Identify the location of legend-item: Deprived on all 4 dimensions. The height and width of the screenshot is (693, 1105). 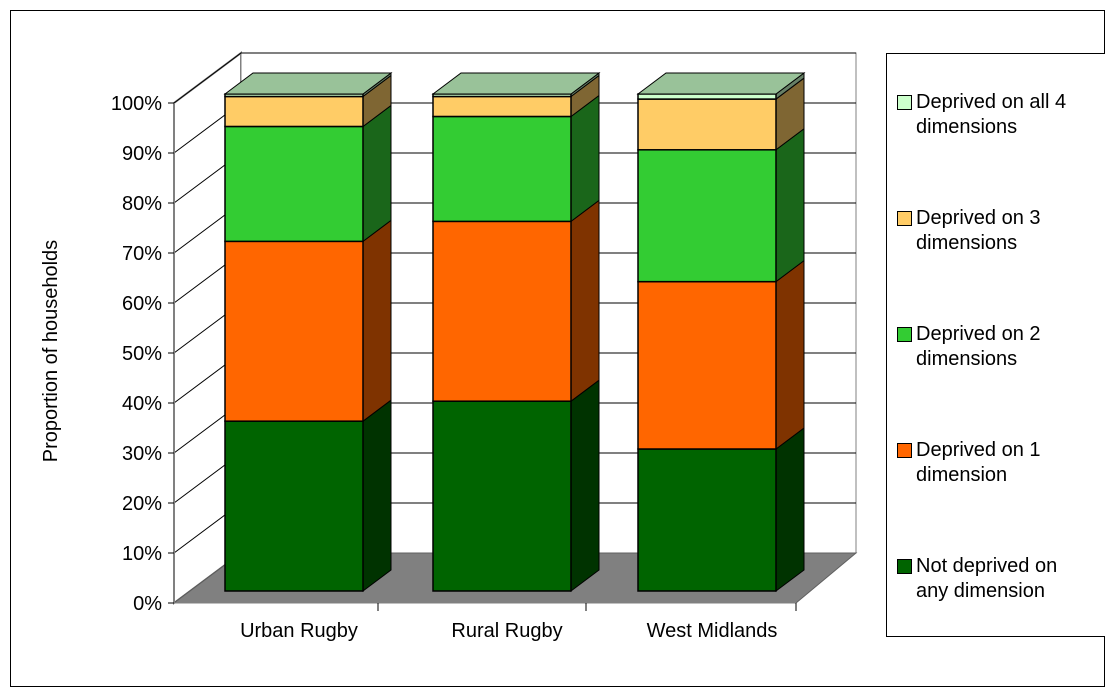
(1001, 115).